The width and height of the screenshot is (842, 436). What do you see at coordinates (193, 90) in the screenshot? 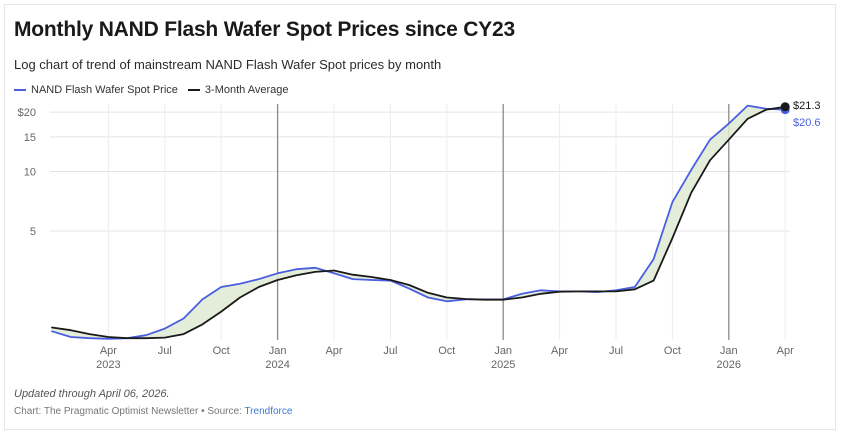
I see `legend-swatch-3-month-average` at bounding box center [193, 90].